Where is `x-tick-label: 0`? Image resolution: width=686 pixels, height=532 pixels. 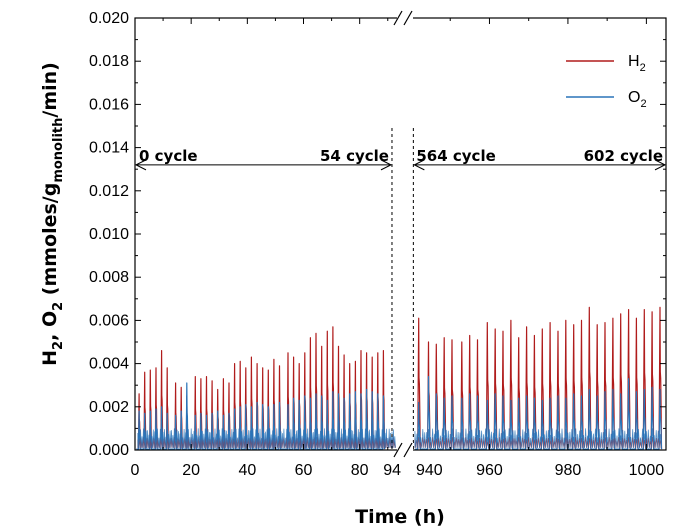 x-tick-label: 0 is located at coordinates (135, 470).